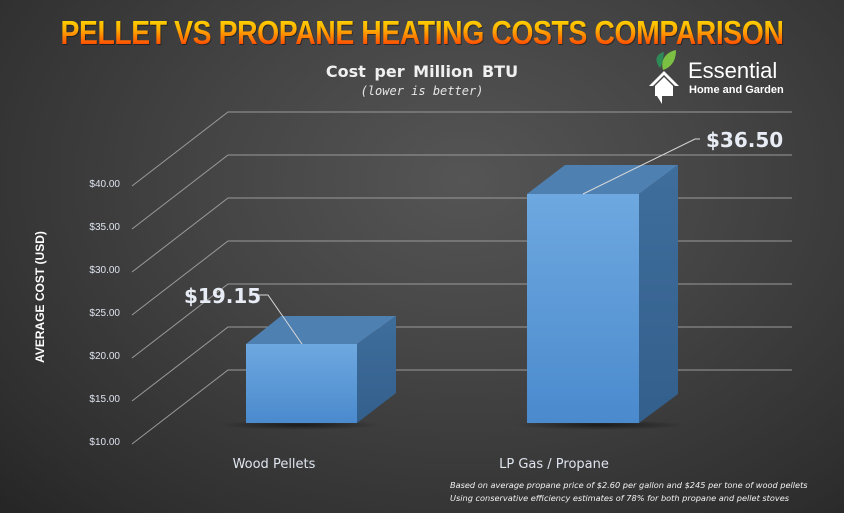  Describe the element at coordinates (308, 373) in the screenshot. I see `bar-wood-pellets` at that location.